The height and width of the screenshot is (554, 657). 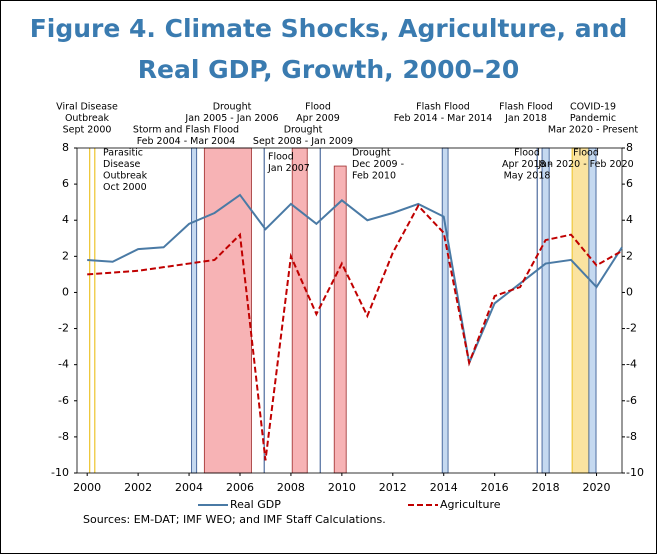 What do you see at coordinates (585, 164) in the screenshot?
I see `event-label: Jan 2020 - Feb 2020` at bounding box center [585, 164].